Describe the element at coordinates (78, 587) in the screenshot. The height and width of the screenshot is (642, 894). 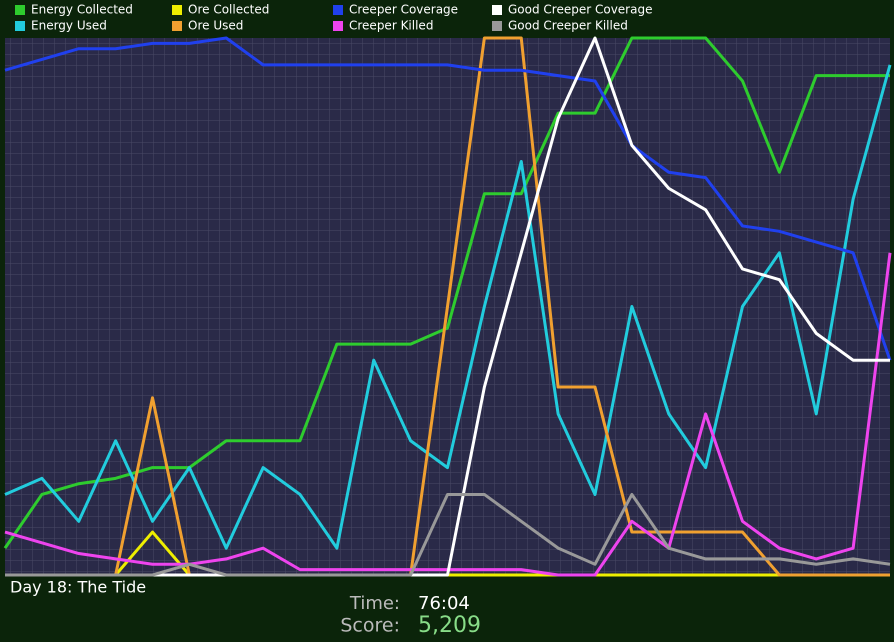
I see `level-name: Day 18: The Tide` at that location.